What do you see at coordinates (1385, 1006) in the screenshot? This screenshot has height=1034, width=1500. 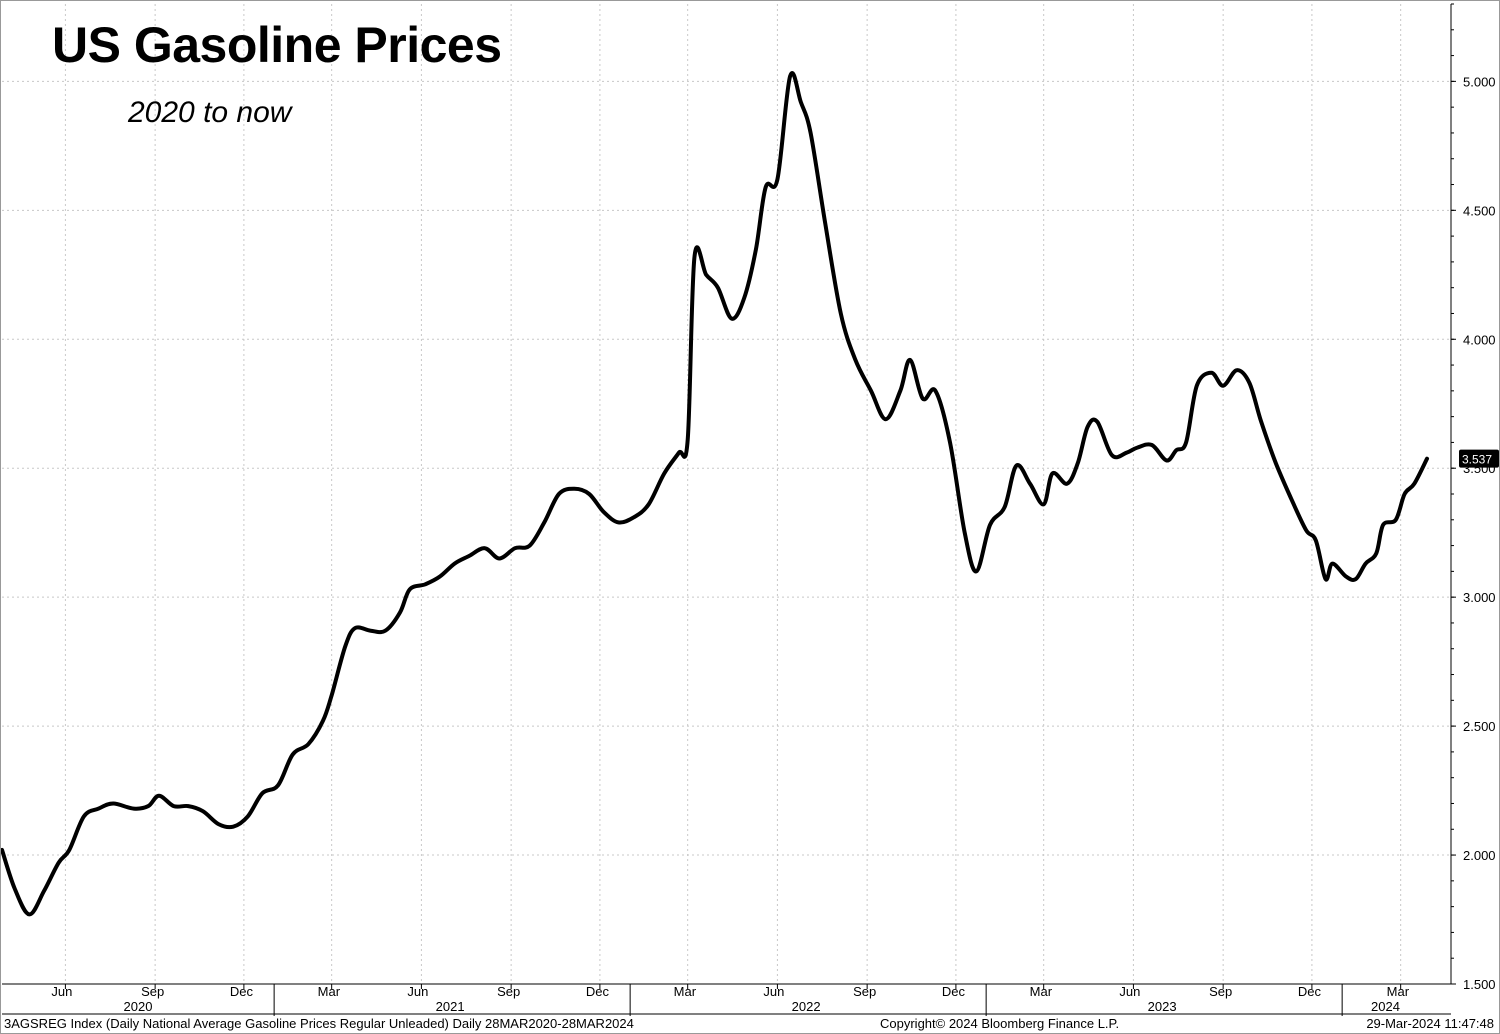 I see `year-label: 2024` at bounding box center [1385, 1006].